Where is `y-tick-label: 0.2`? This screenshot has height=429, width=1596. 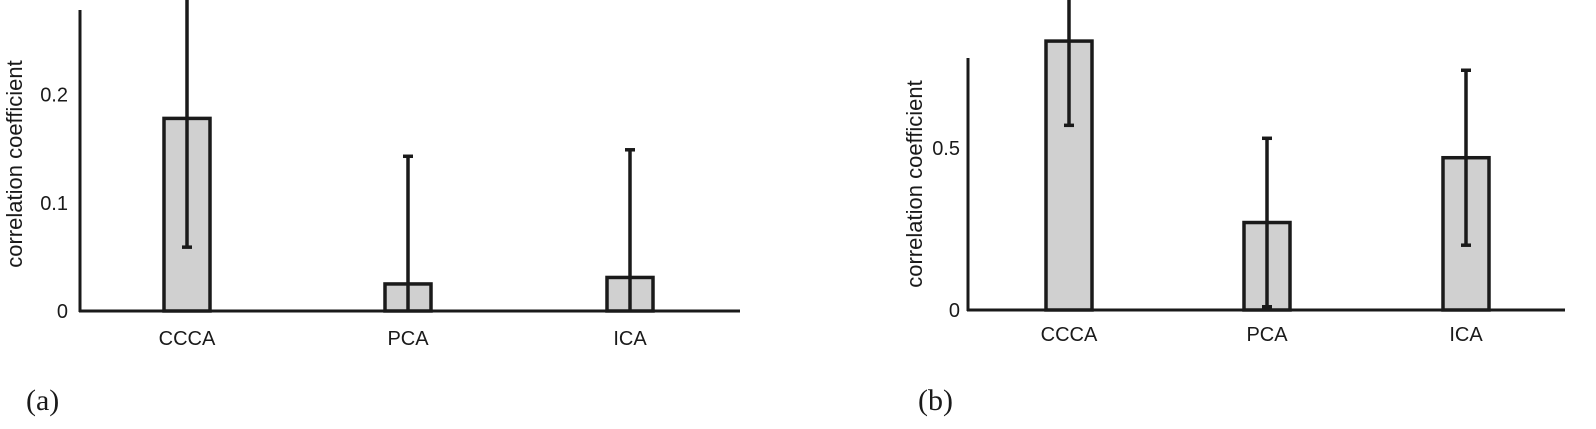
y-tick-label: 0.2 is located at coordinates (54, 96).